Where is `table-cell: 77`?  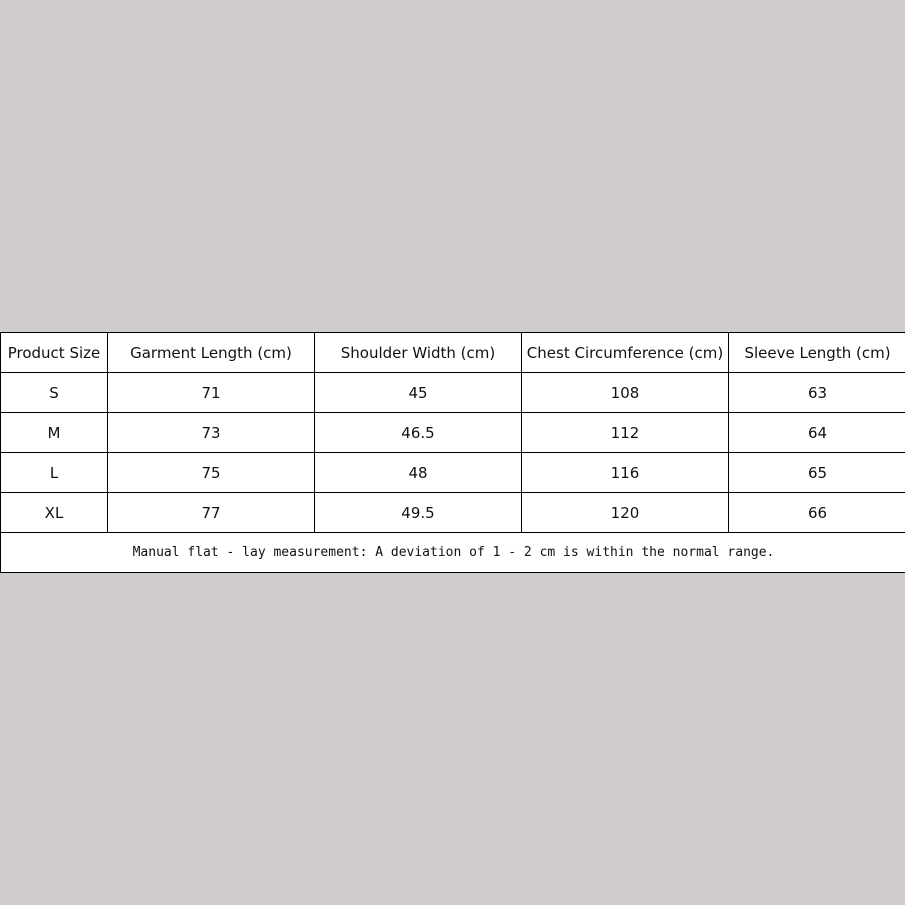 table-cell: 77 is located at coordinates (211, 512).